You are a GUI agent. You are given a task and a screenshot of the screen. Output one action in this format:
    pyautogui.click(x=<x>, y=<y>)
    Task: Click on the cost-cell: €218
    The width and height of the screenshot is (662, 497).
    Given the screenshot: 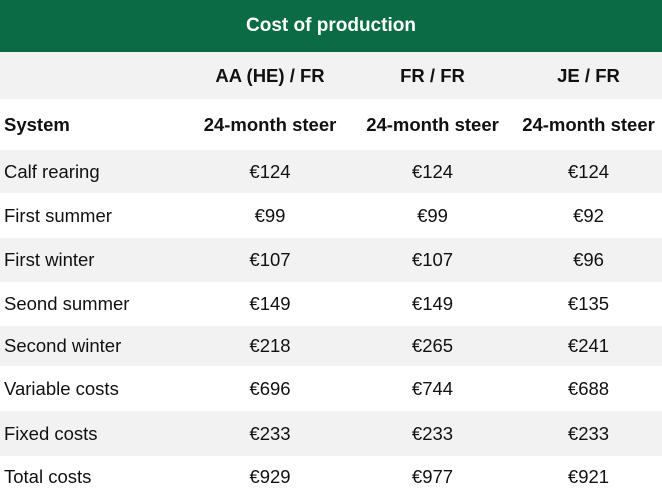 What is the action you would take?
    pyautogui.click(x=270, y=346)
    